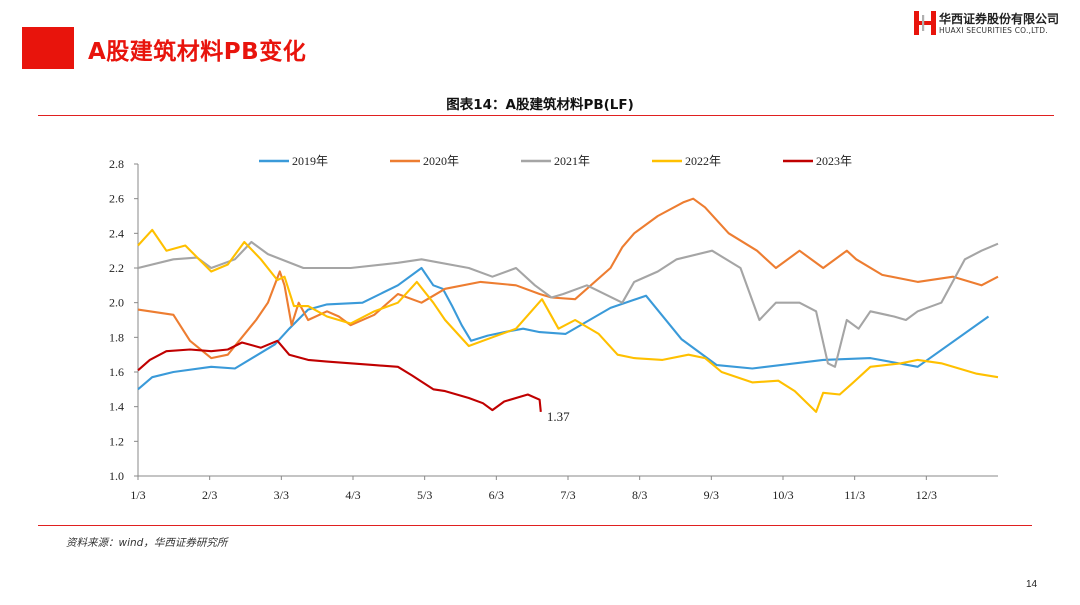  Describe the element at coordinates (116, 407) in the screenshot. I see `y-tick-label: 1.4` at that location.